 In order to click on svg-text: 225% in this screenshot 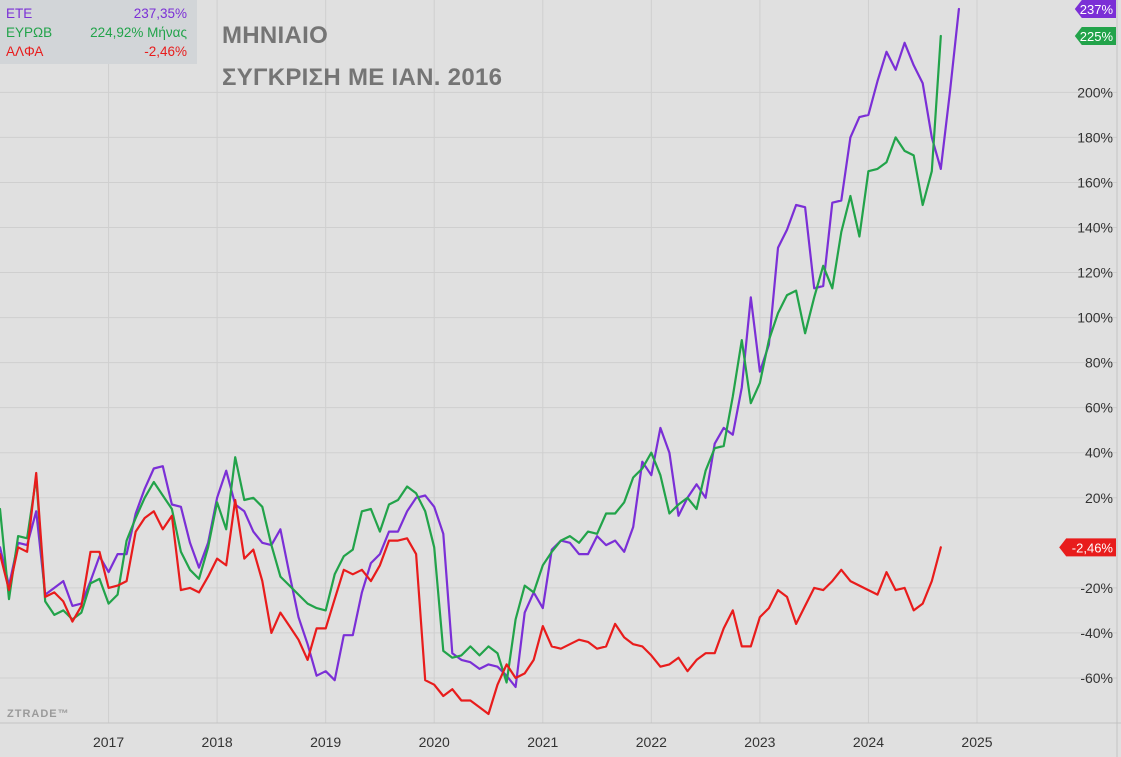, I will do `click(1097, 36)`.